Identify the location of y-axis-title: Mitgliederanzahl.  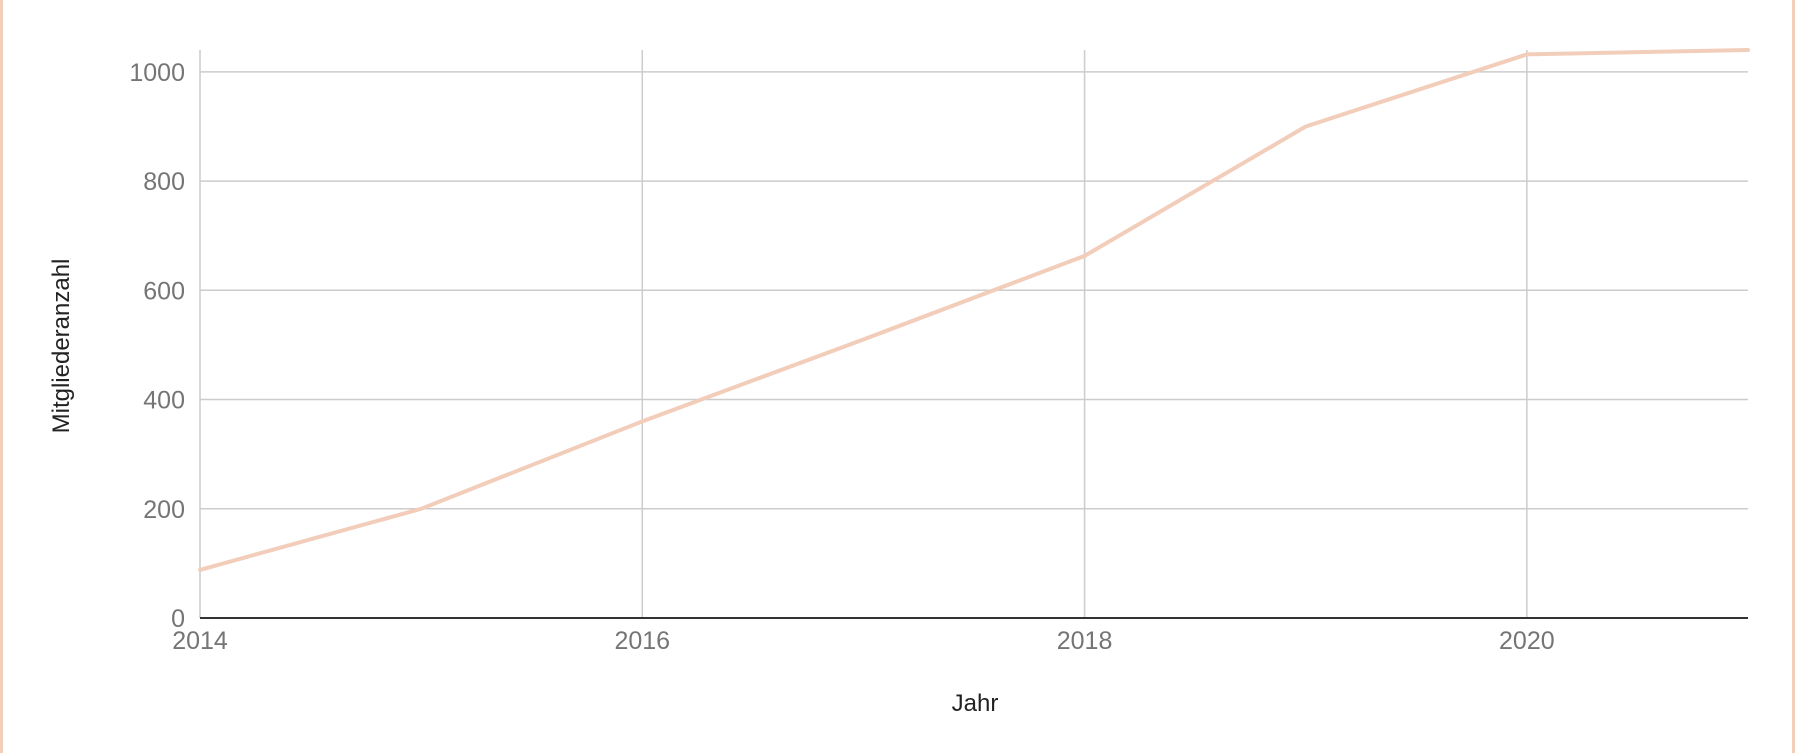
(61, 346).